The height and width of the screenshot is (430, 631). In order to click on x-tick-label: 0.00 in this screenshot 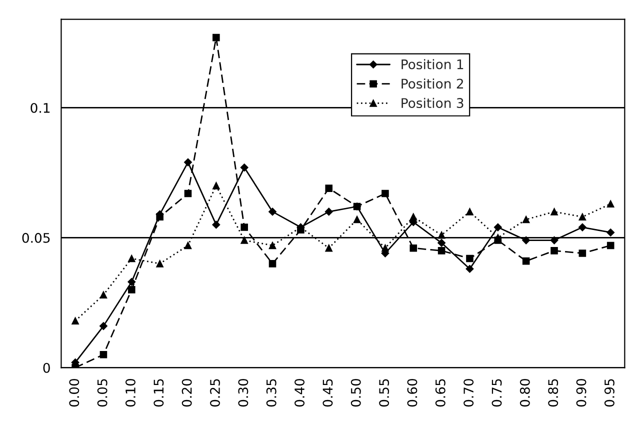, I will do `click(74, 392)`.